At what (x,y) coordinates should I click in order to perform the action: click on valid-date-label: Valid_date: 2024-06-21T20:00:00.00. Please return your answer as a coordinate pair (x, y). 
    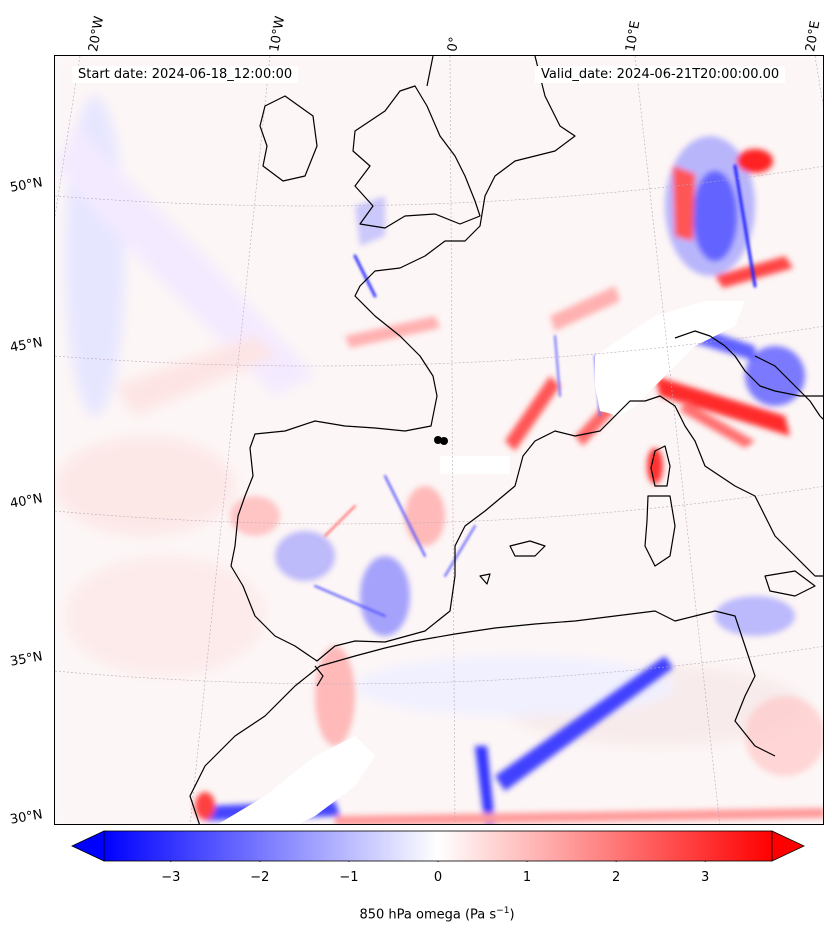
    Looking at the image, I should click on (660, 74).